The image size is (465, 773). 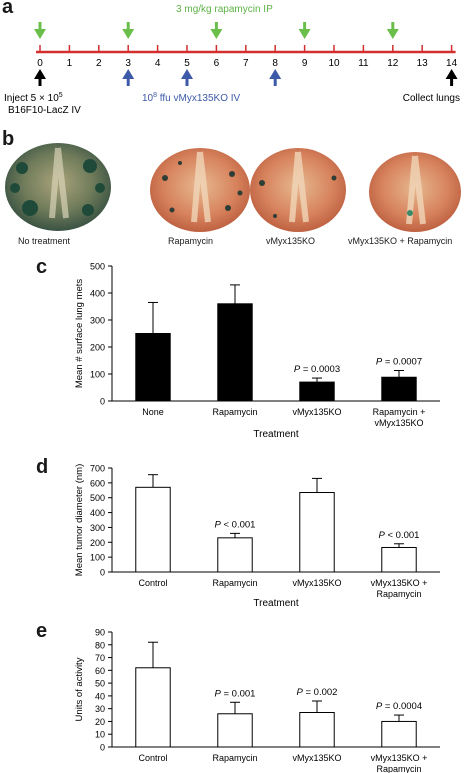 What do you see at coordinates (415, 192) in the screenshot?
I see `lung-image-combination` at bounding box center [415, 192].